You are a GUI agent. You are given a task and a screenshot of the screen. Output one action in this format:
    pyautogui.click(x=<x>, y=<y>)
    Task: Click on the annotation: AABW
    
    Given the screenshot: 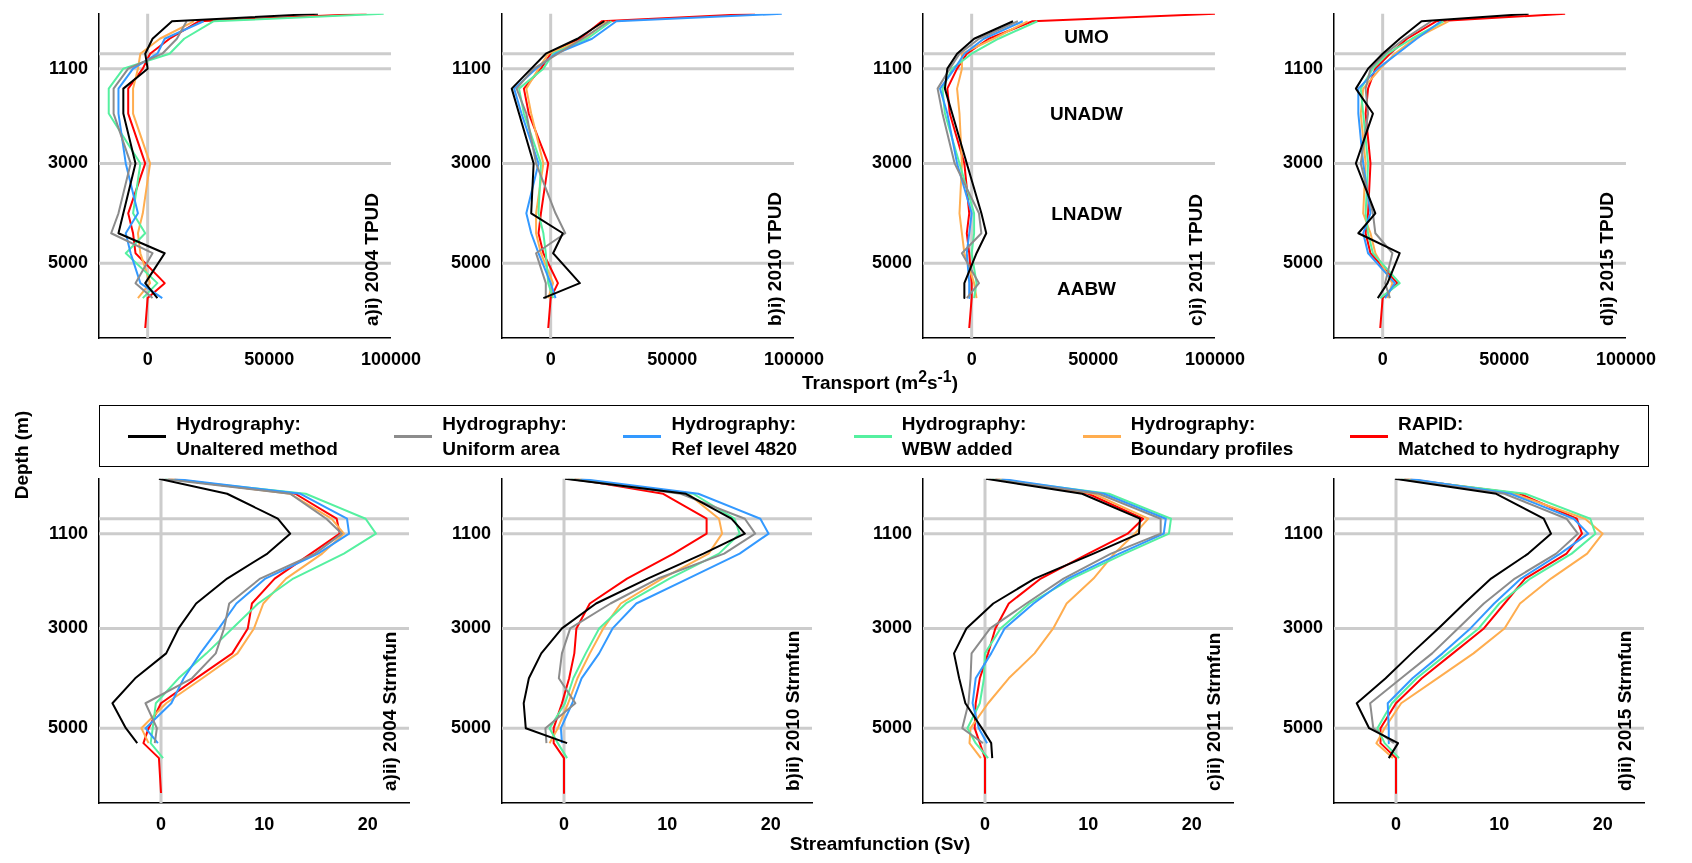 What is the action you would take?
    pyautogui.click(x=1086, y=288)
    